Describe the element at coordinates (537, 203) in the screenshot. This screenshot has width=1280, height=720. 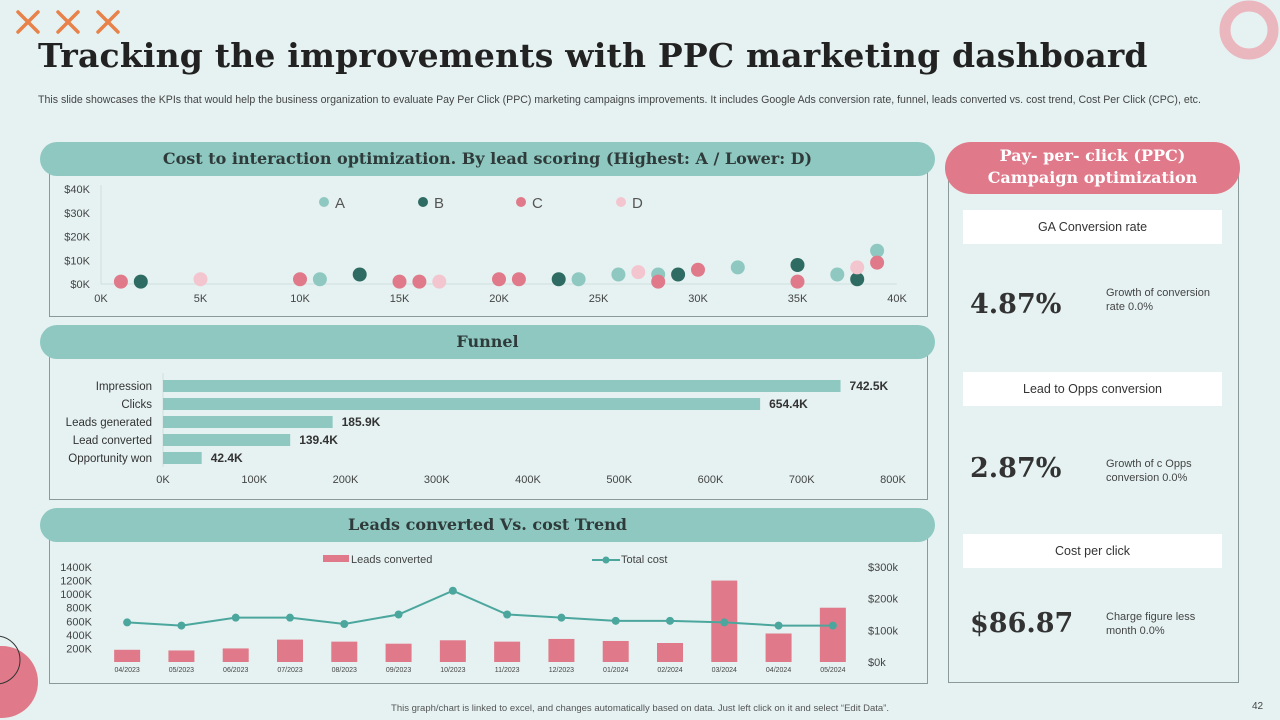
I see `scatter-legend-label-c: C` at that location.